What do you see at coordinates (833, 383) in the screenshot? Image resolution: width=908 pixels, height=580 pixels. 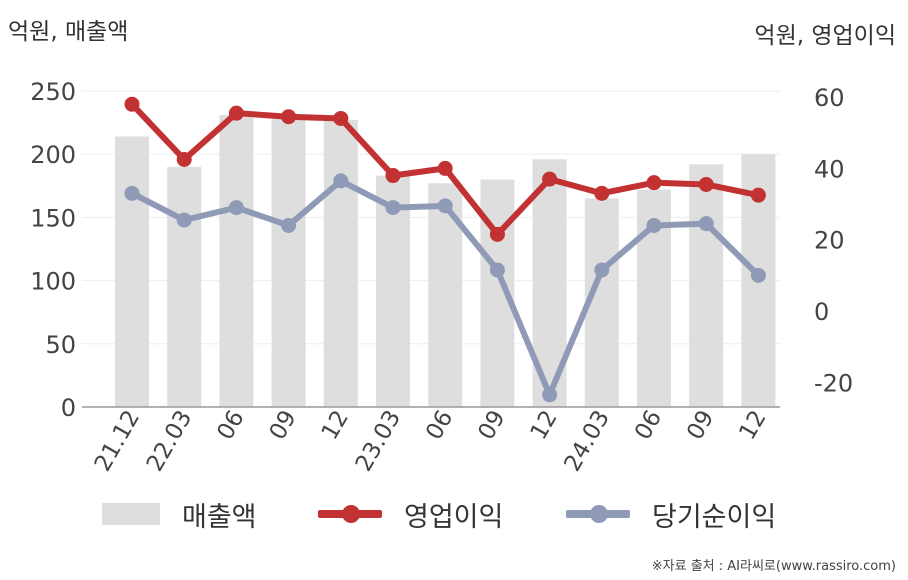 I see `y-right-tick-label: -20` at bounding box center [833, 383].